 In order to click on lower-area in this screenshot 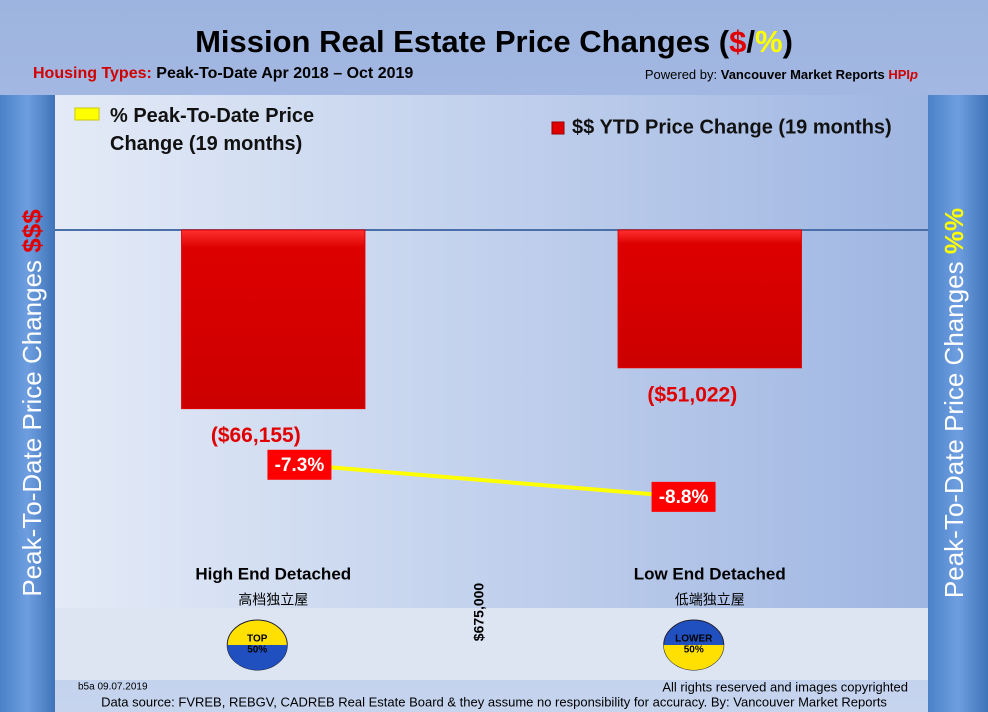, I will do `click(491, 644)`.